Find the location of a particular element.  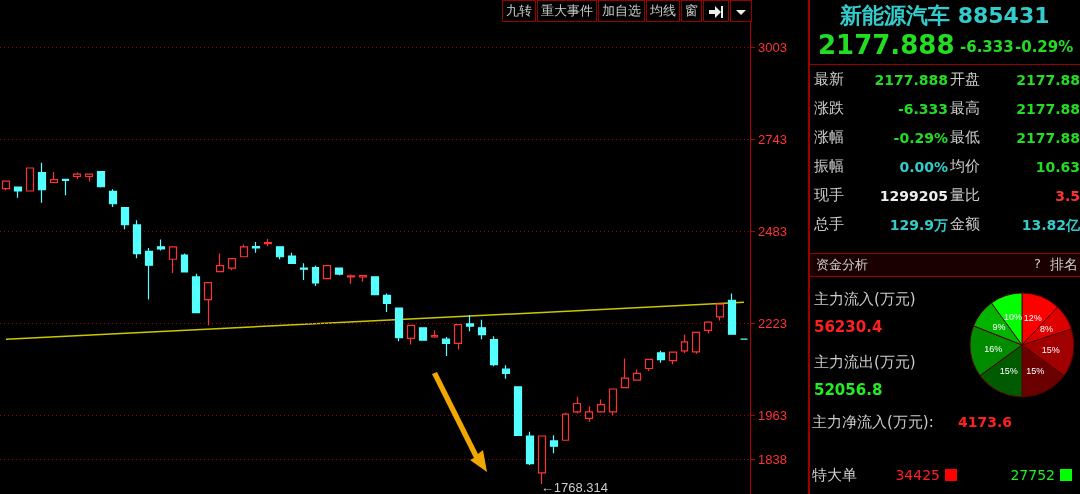

text: 资金分析 is located at coordinates (842, 265).